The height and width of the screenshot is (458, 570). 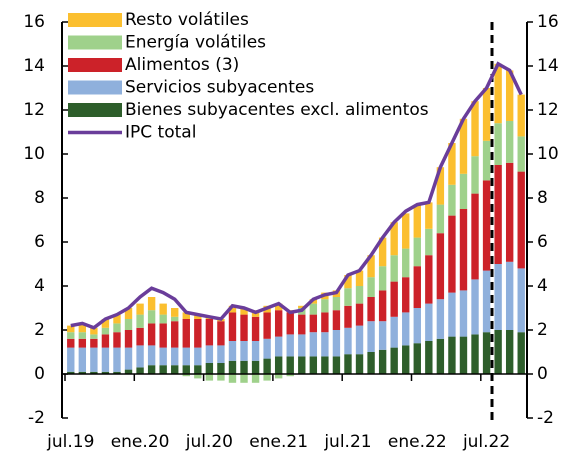 What do you see at coordinates (140, 442) in the screenshot?
I see `x-tick-label: ene.20` at bounding box center [140, 442].